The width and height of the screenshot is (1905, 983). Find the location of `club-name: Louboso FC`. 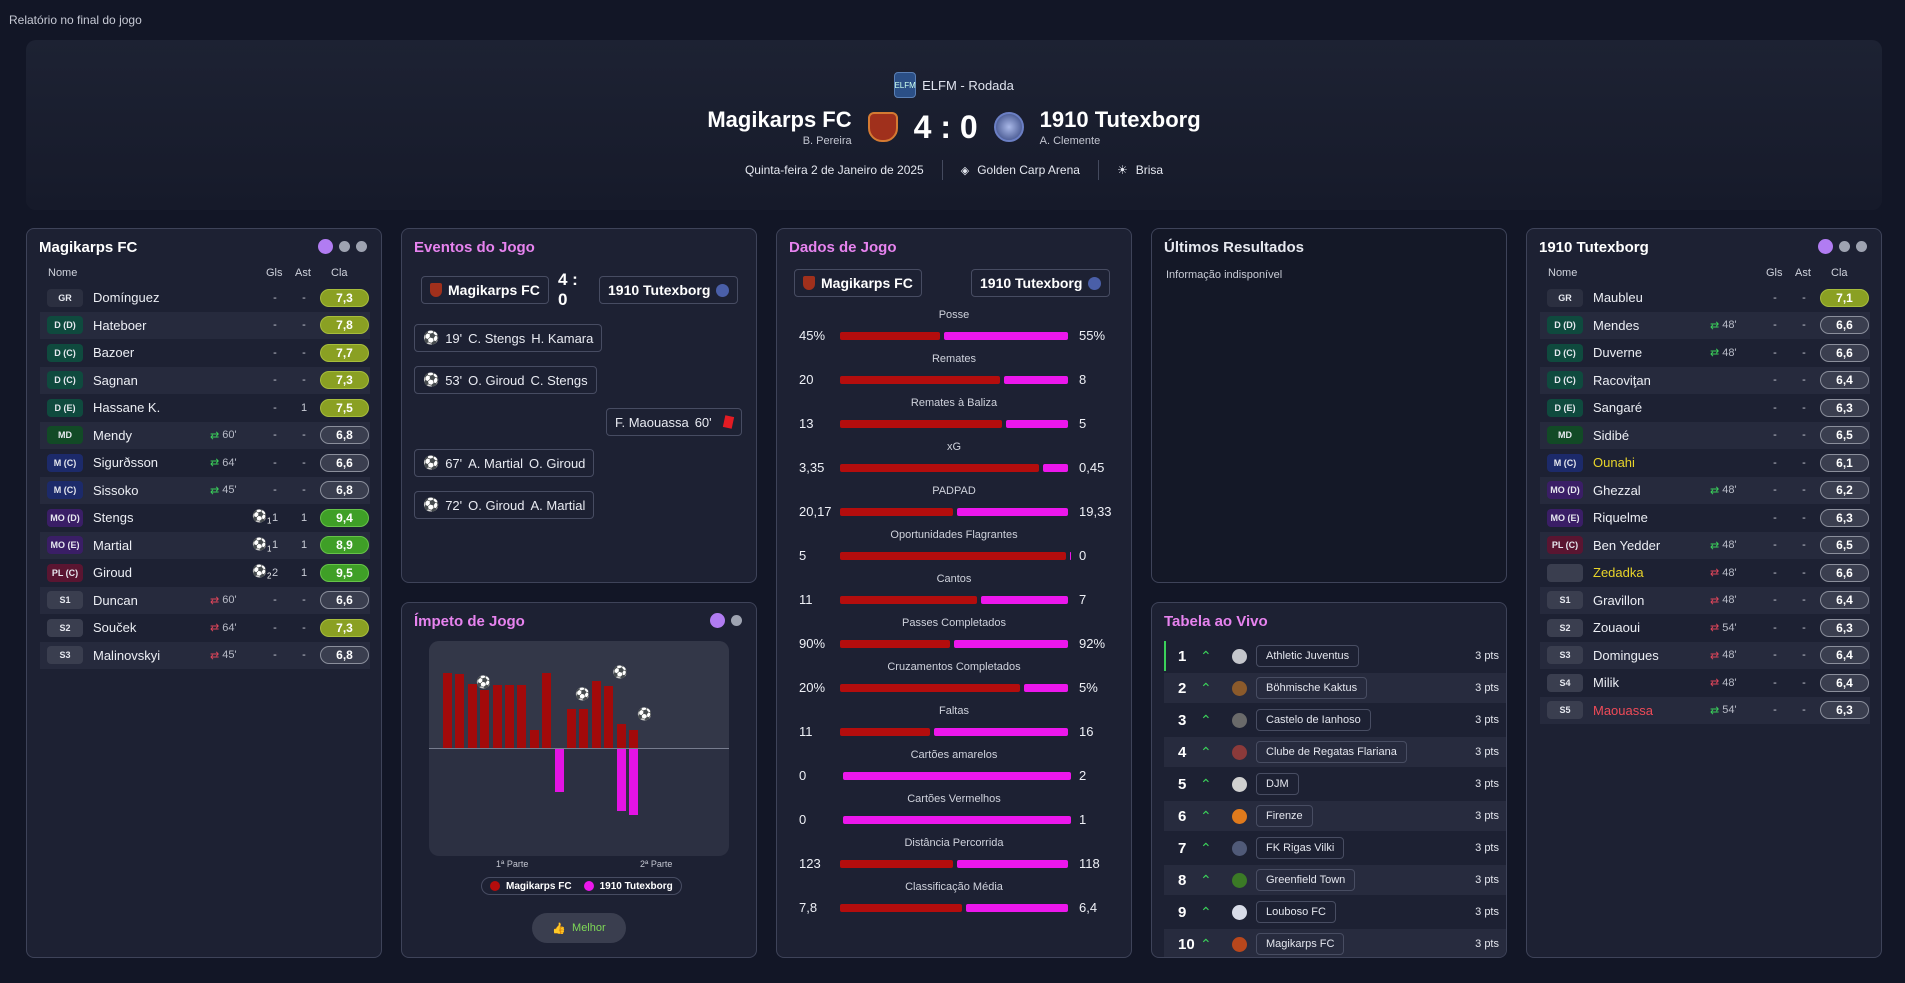

club-name: Louboso FC is located at coordinates (1296, 912).